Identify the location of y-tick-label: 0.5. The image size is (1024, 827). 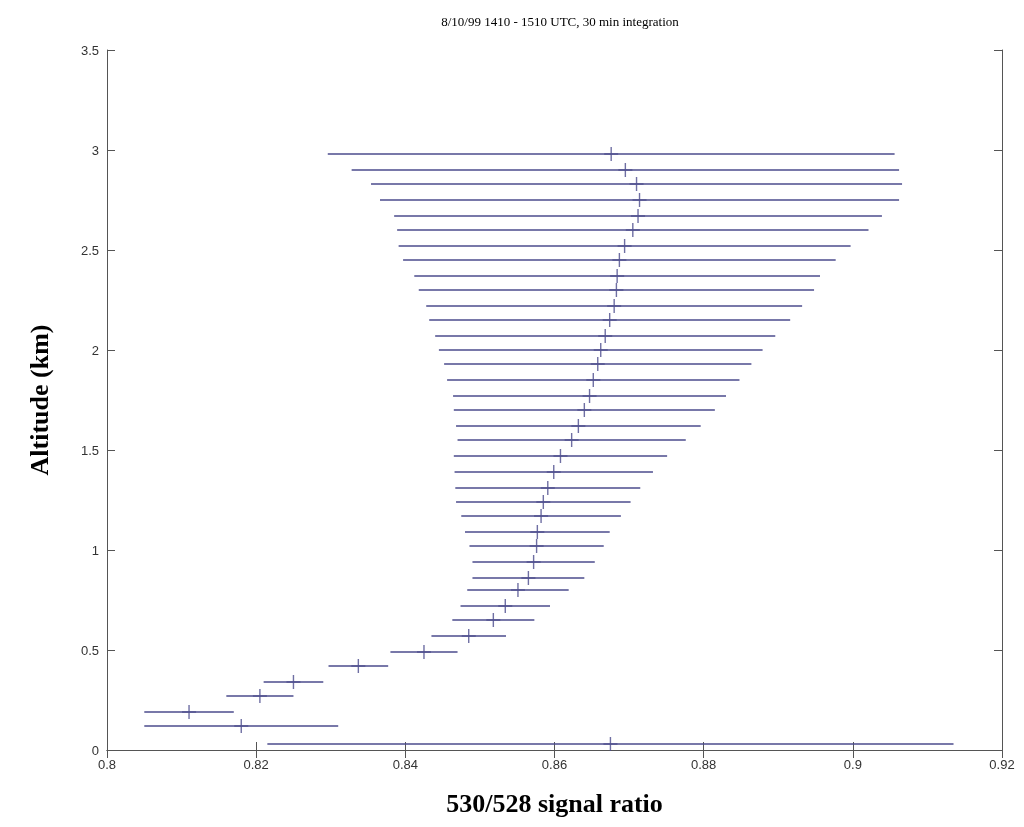
(89, 650).